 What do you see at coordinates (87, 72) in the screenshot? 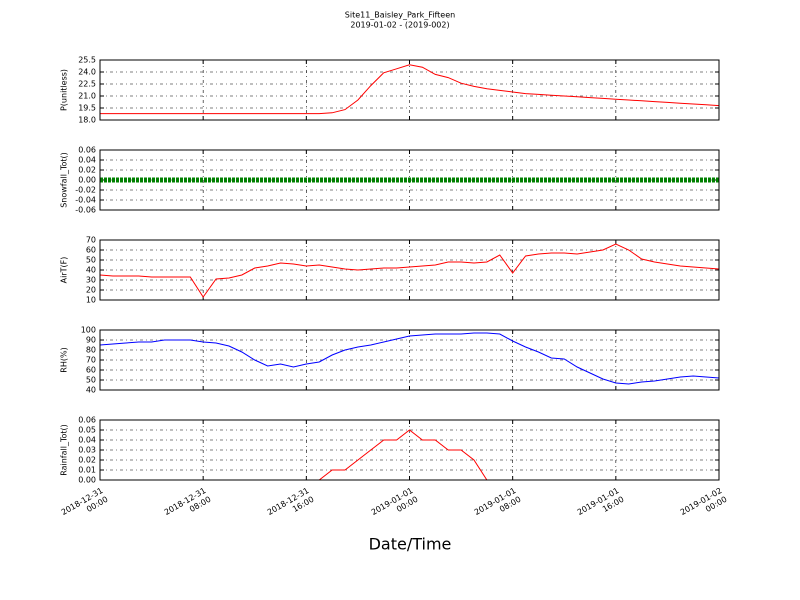
I see `y-tick-label: 24.0` at bounding box center [87, 72].